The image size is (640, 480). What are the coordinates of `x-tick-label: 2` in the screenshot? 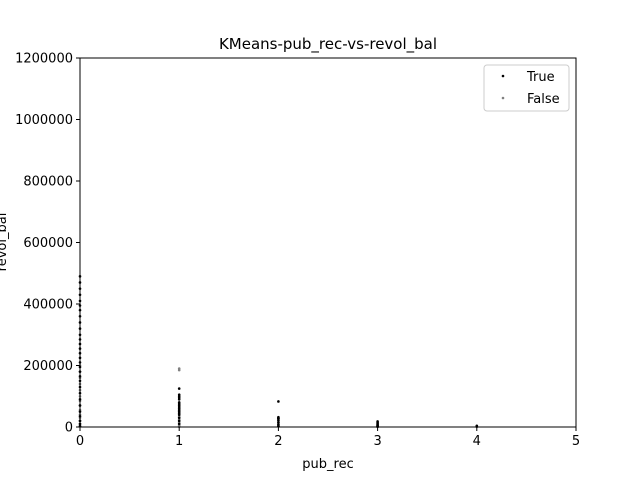 It's located at (278, 441).